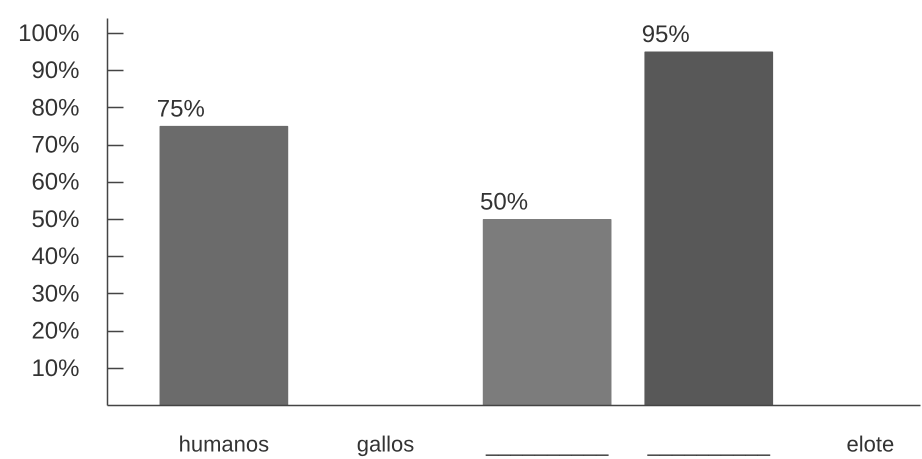 This screenshot has height=459, width=922. I want to click on y-tick-label: 60%, so click(55, 182).